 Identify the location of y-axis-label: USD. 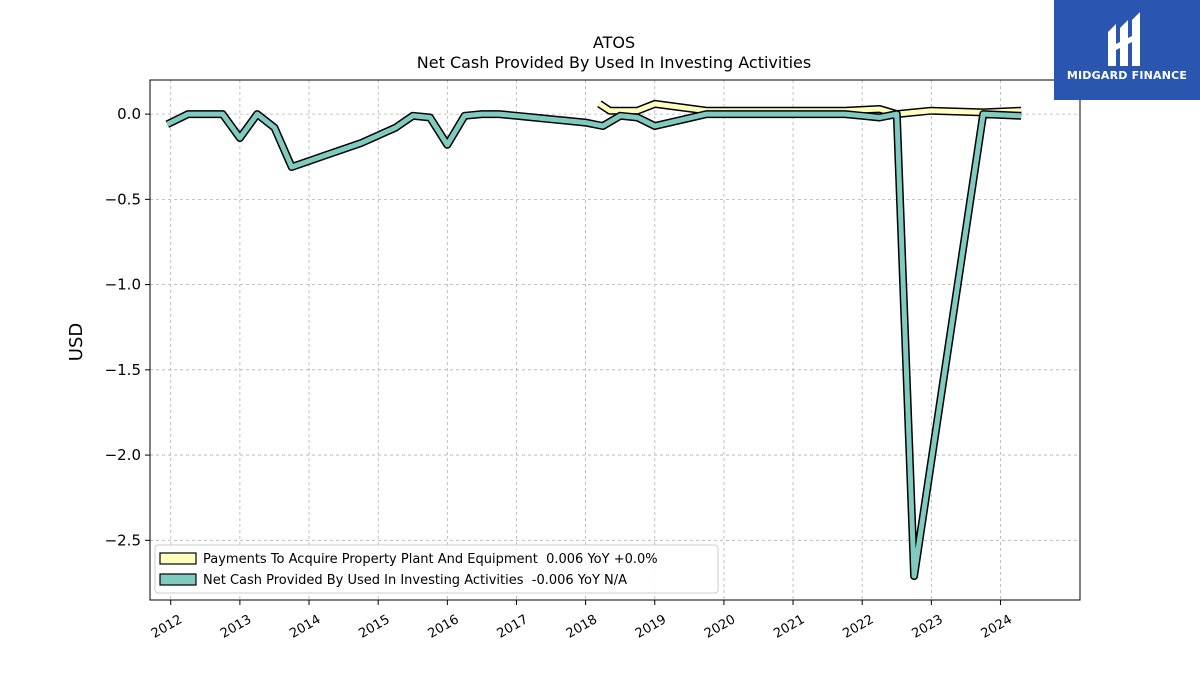
(76, 342).